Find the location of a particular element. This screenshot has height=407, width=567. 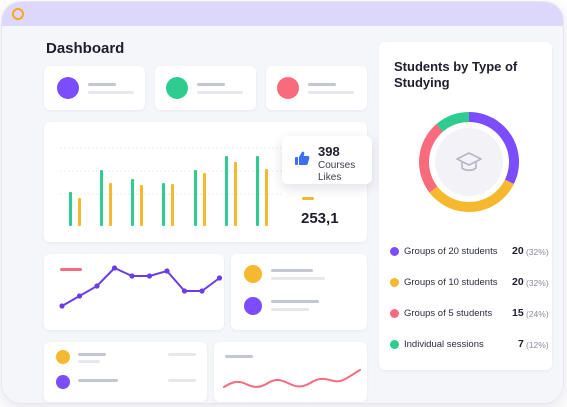

donut-center is located at coordinates (469, 162).